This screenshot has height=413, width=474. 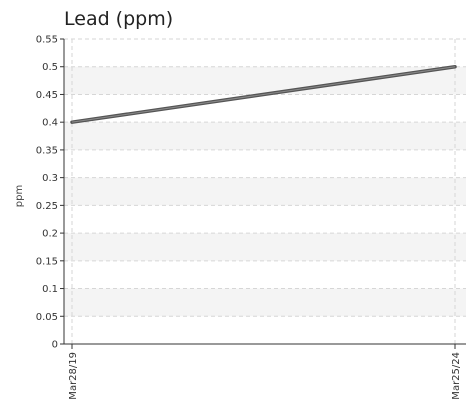 What do you see at coordinates (47, 40) in the screenshot?
I see `y-tick-label: 0.55` at bounding box center [47, 40].